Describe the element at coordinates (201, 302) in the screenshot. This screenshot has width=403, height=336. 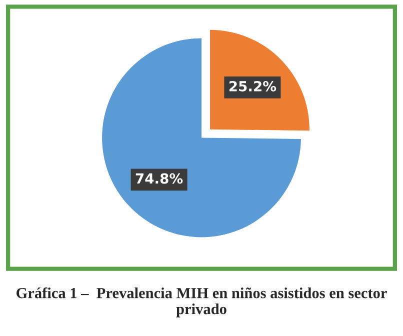
I see `text: Gráfica 1 – Prevalencia MIH en niños asistidos en sector privado` at that location.